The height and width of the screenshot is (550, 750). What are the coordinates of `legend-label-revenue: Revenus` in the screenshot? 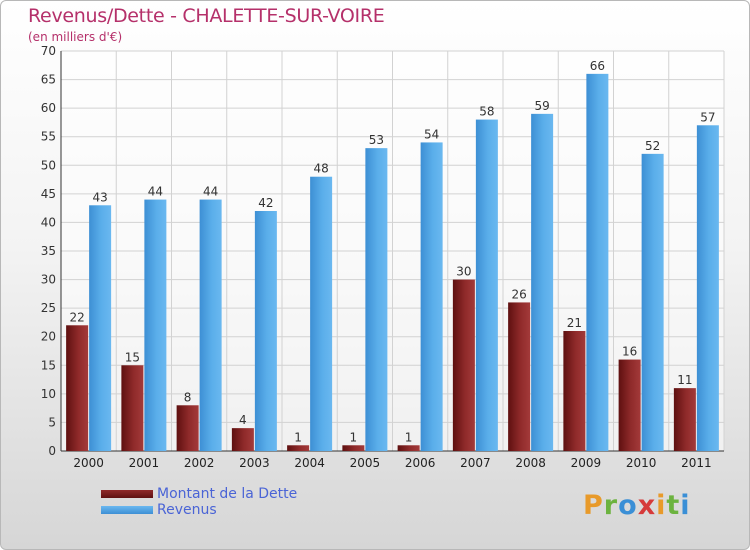 It's located at (187, 510).